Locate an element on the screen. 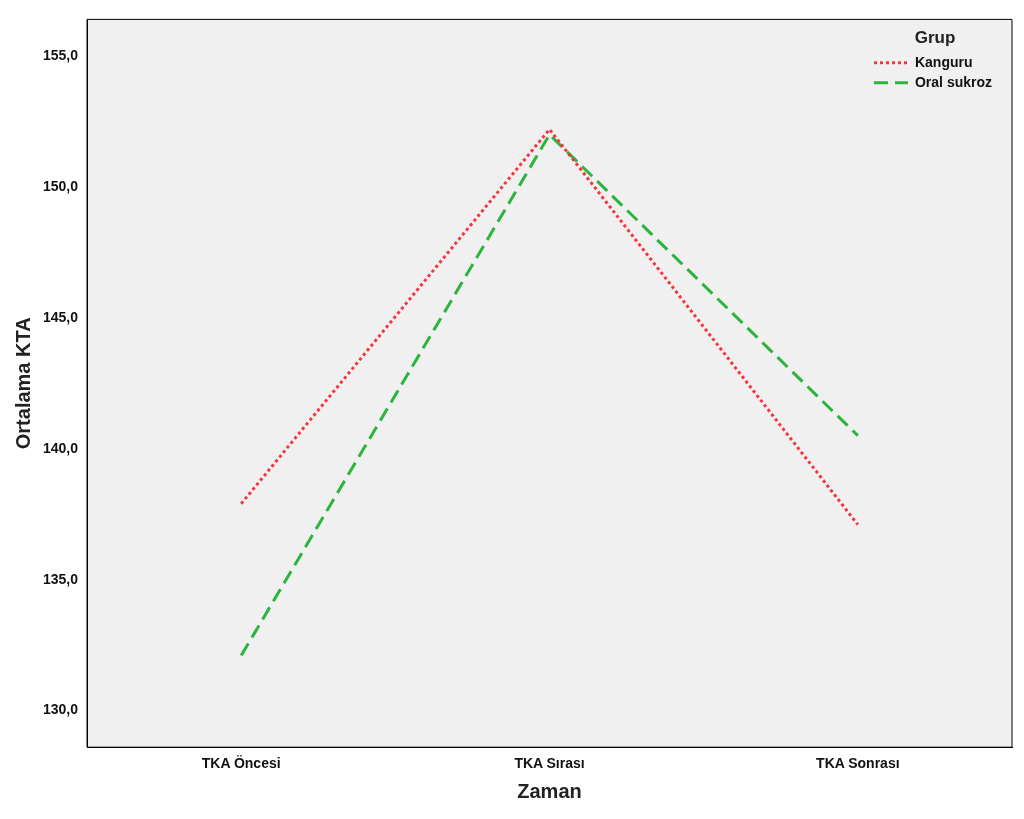 The image size is (1024, 819). x-tick-label: TKA Sonrası is located at coordinates (858, 763).